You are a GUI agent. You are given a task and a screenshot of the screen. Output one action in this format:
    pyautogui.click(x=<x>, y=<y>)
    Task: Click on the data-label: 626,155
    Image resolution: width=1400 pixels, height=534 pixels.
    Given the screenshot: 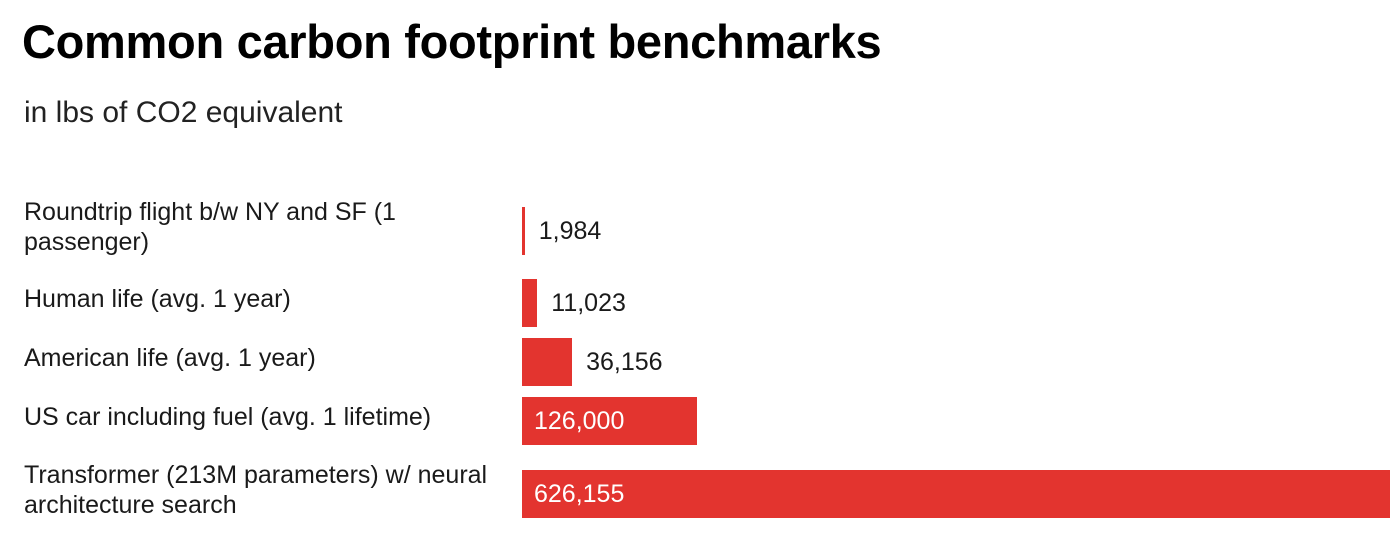 What is the action you would take?
    pyautogui.click(x=579, y=494)
    